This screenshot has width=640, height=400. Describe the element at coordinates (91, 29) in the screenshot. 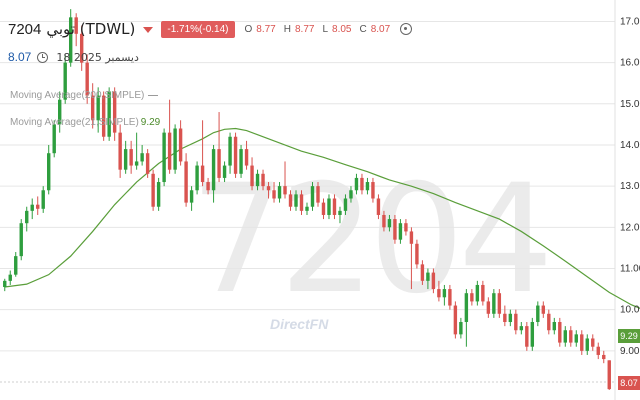

I see `symbol-name: توبي (TDWL)` at that location.